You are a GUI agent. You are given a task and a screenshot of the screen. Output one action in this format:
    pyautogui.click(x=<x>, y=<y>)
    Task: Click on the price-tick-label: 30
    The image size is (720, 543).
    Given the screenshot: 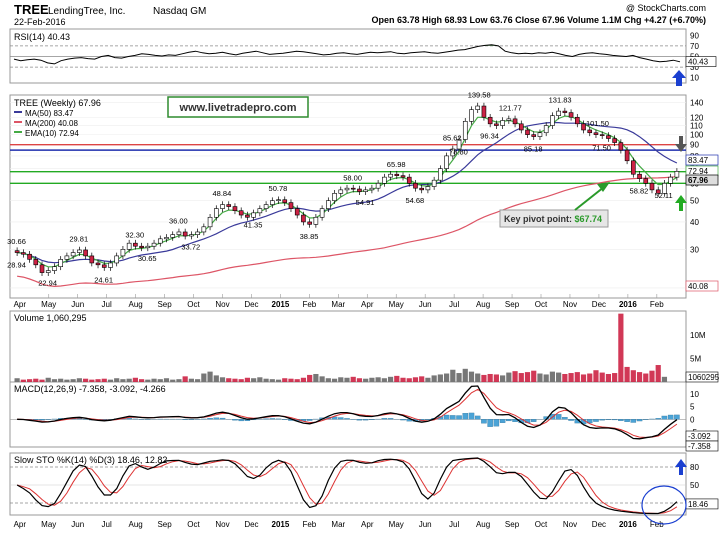 What is the action you would take?
    pyautogui.click(x=694, y=249)
    